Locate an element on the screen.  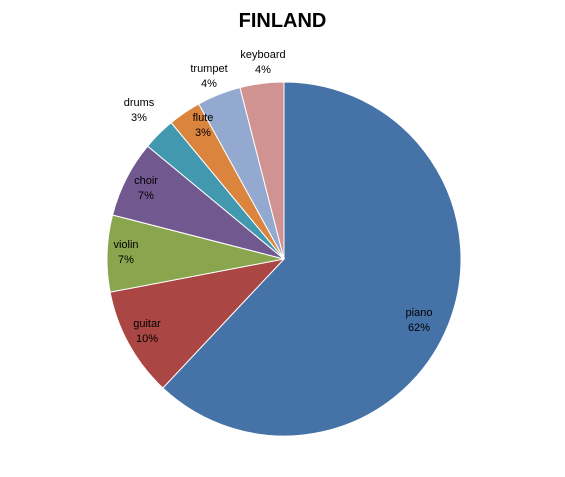
slice-label-guitar: guitar is located at coordinates (147, 324).